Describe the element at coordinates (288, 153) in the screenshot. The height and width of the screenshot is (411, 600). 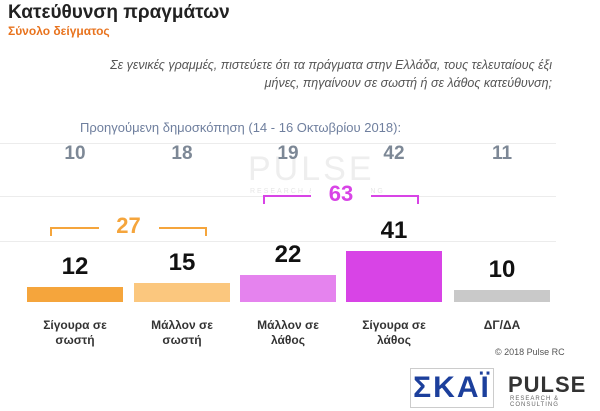
I see `previous-value: 19` at that location.